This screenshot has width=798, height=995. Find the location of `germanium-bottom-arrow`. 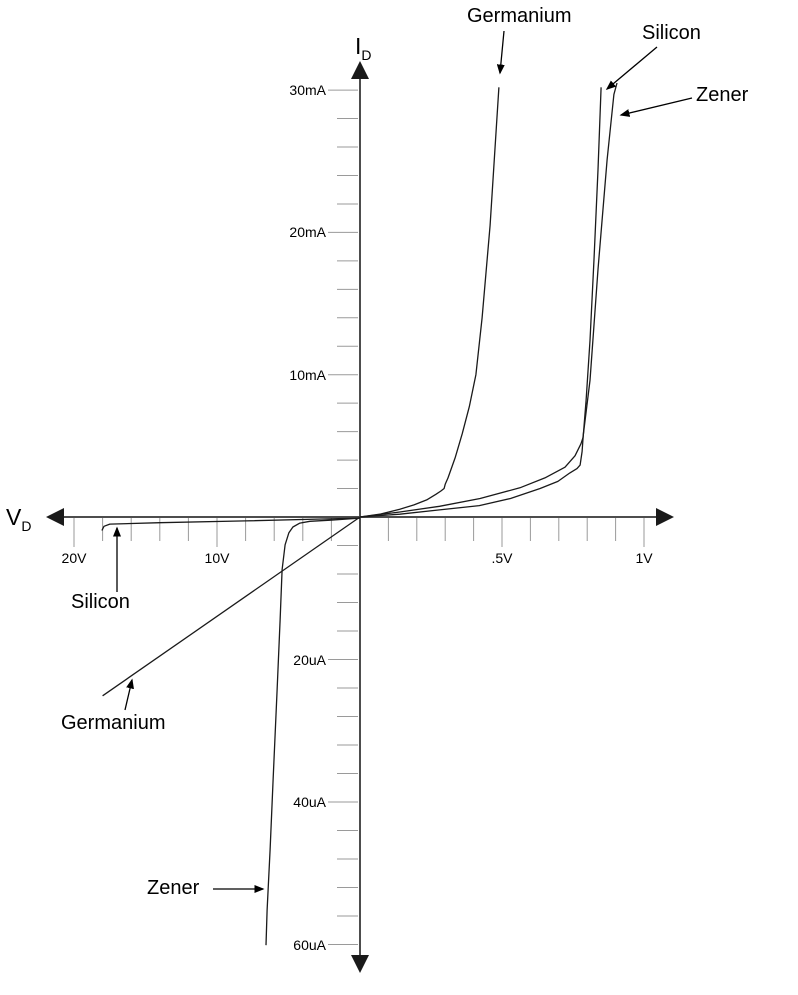

germanium-bottom-arrow is located at coordinates (129, 694).